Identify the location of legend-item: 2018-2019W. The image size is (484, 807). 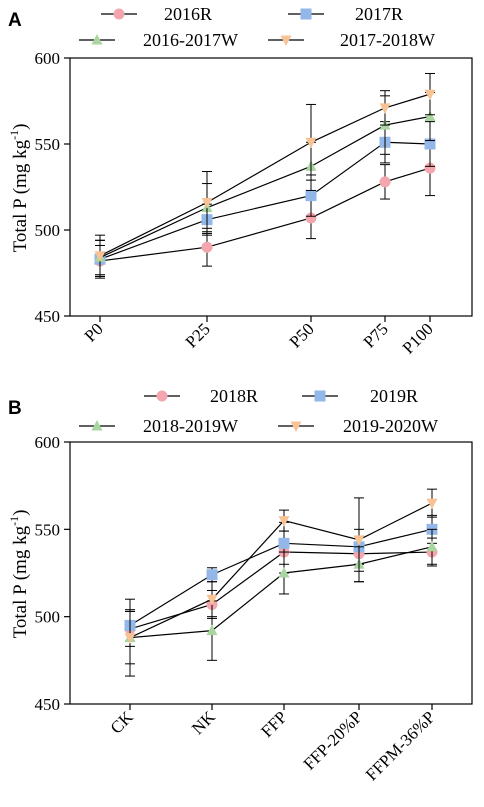
(158, 426).